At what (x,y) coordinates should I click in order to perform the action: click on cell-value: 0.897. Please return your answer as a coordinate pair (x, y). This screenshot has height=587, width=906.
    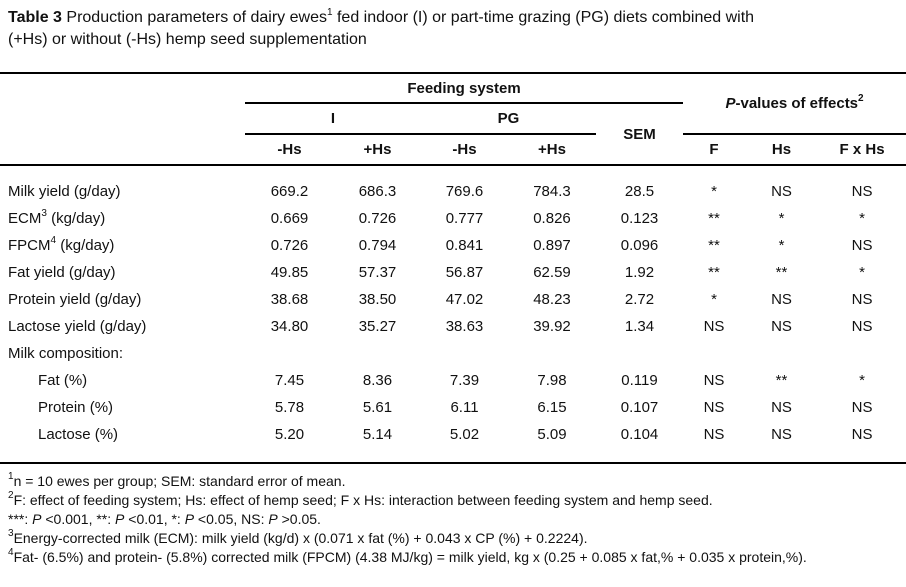
    Looking at the image, I should click on (552, 245).